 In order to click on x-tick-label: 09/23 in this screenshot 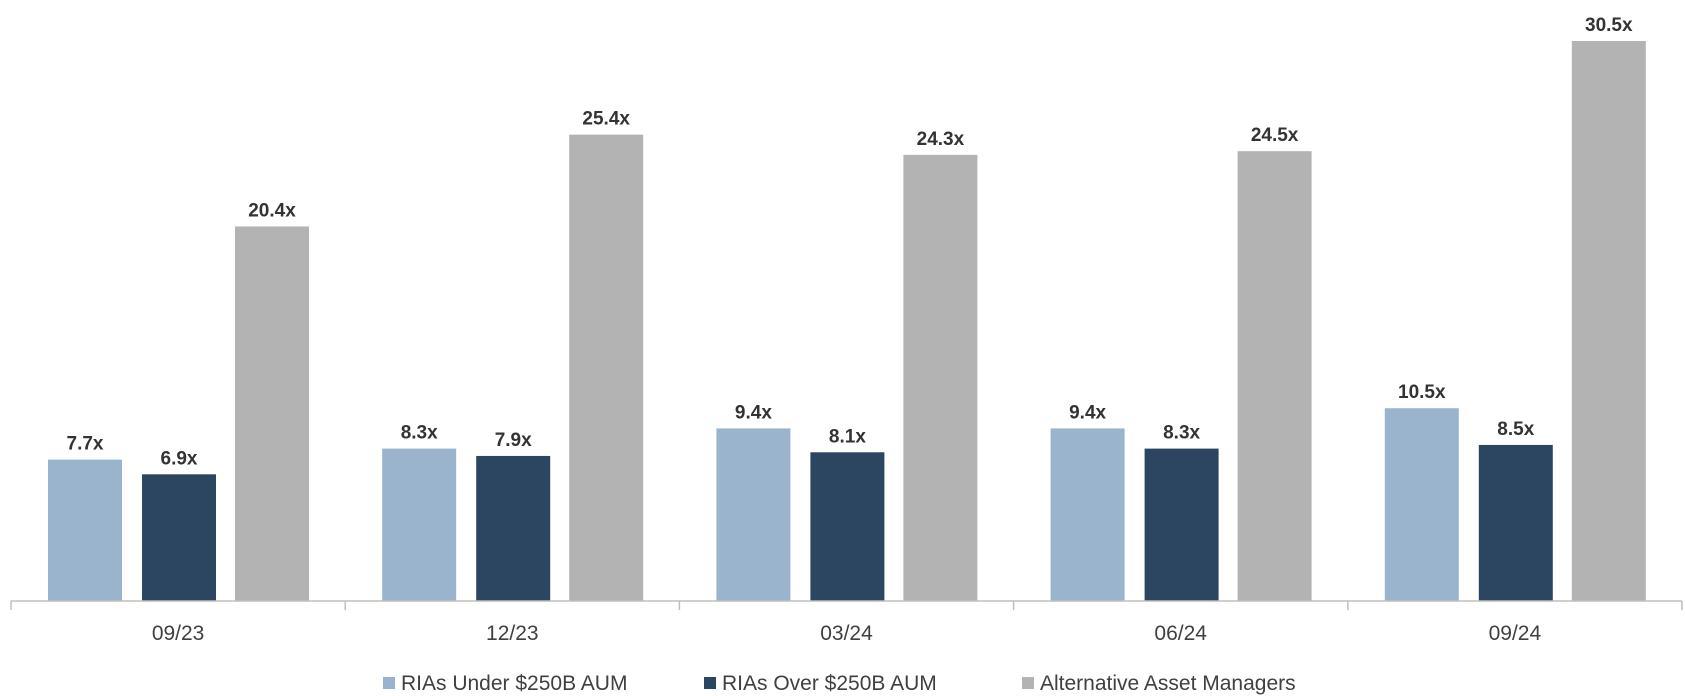, I will do `click(178, 633)`.